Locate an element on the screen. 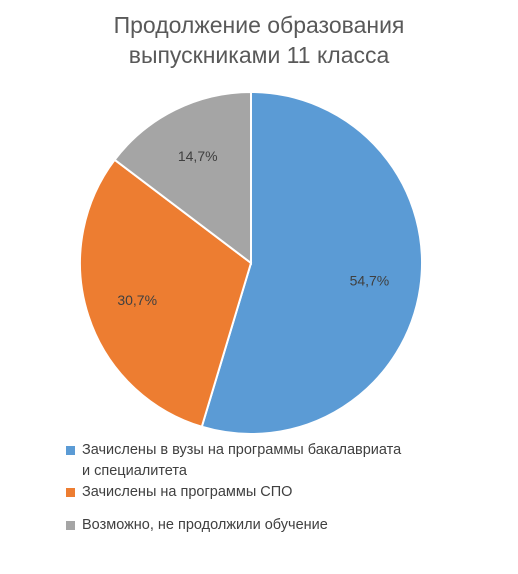 The image size is (518, 574). legend-swatch-spo is located at coordinates (70, 492).